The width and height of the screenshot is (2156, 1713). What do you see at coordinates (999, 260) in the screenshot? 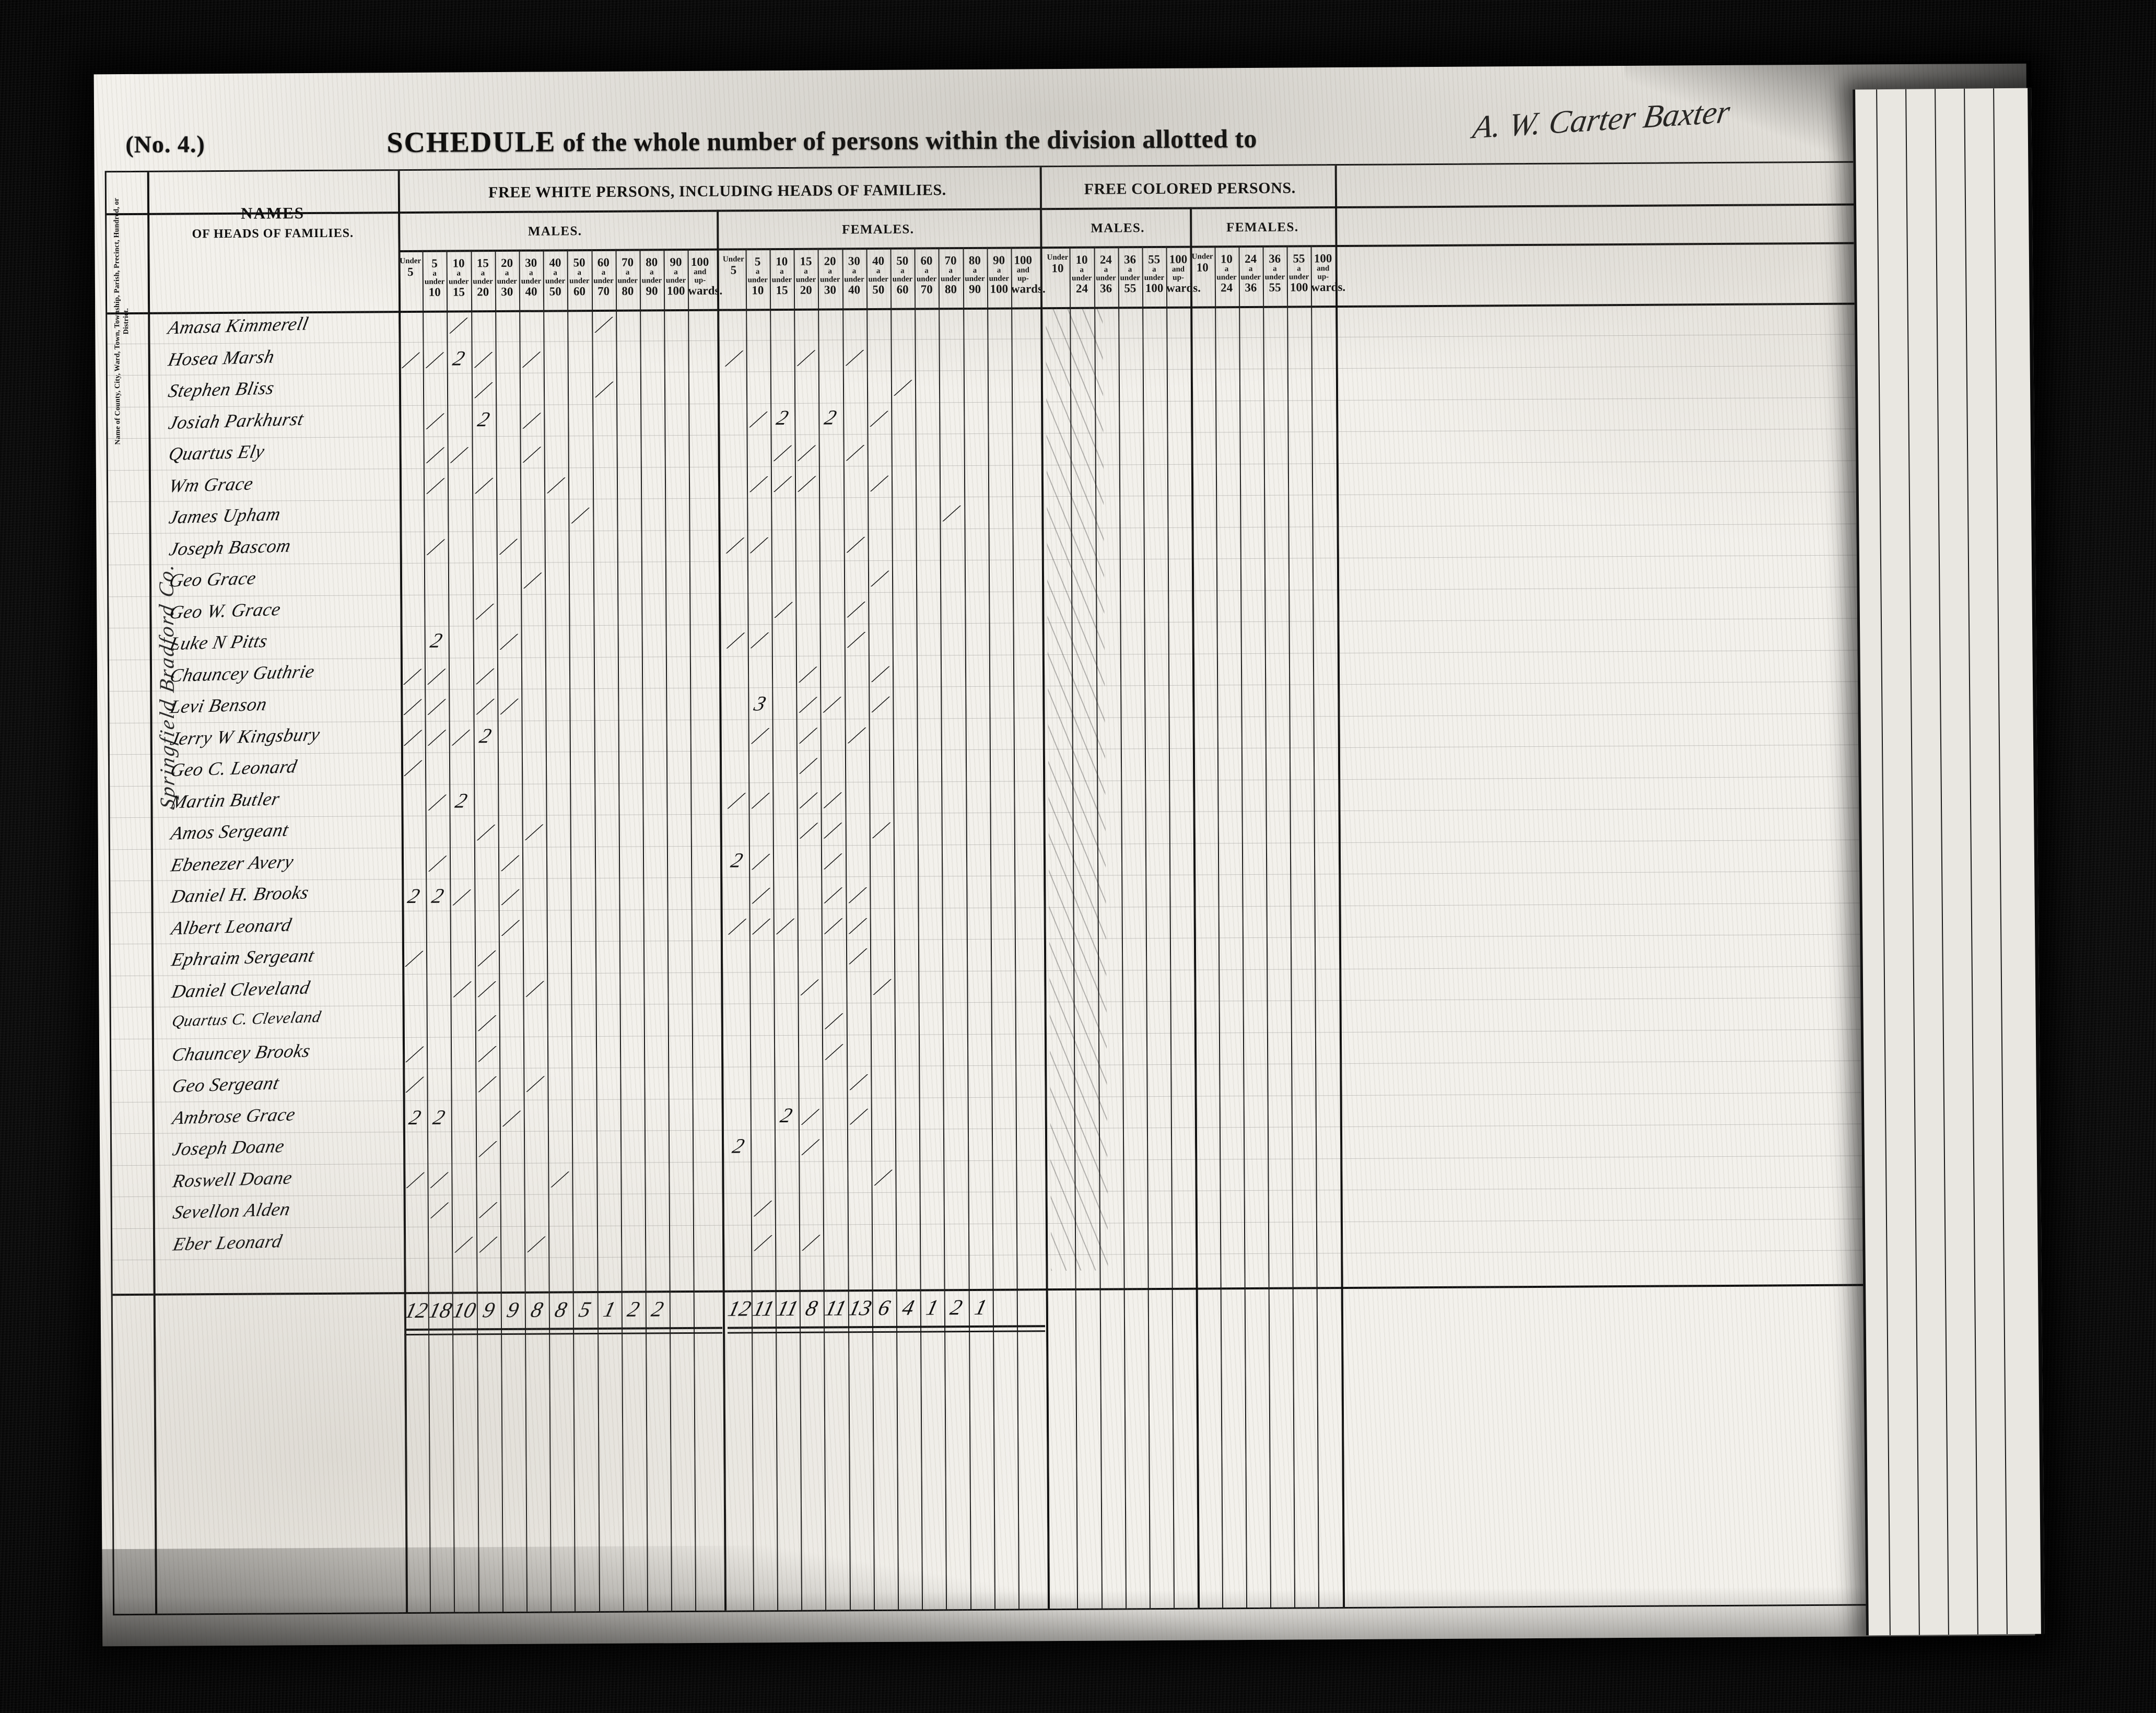
I see `age-bracket-from: 90` at bounding box center [999, 260].